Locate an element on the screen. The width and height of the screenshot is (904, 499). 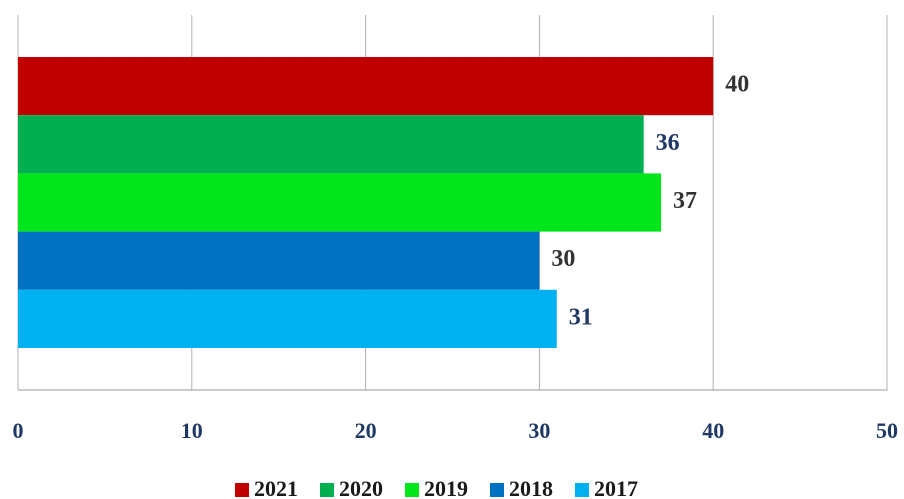
data-label: 37 is located at coordinates (685, 201).